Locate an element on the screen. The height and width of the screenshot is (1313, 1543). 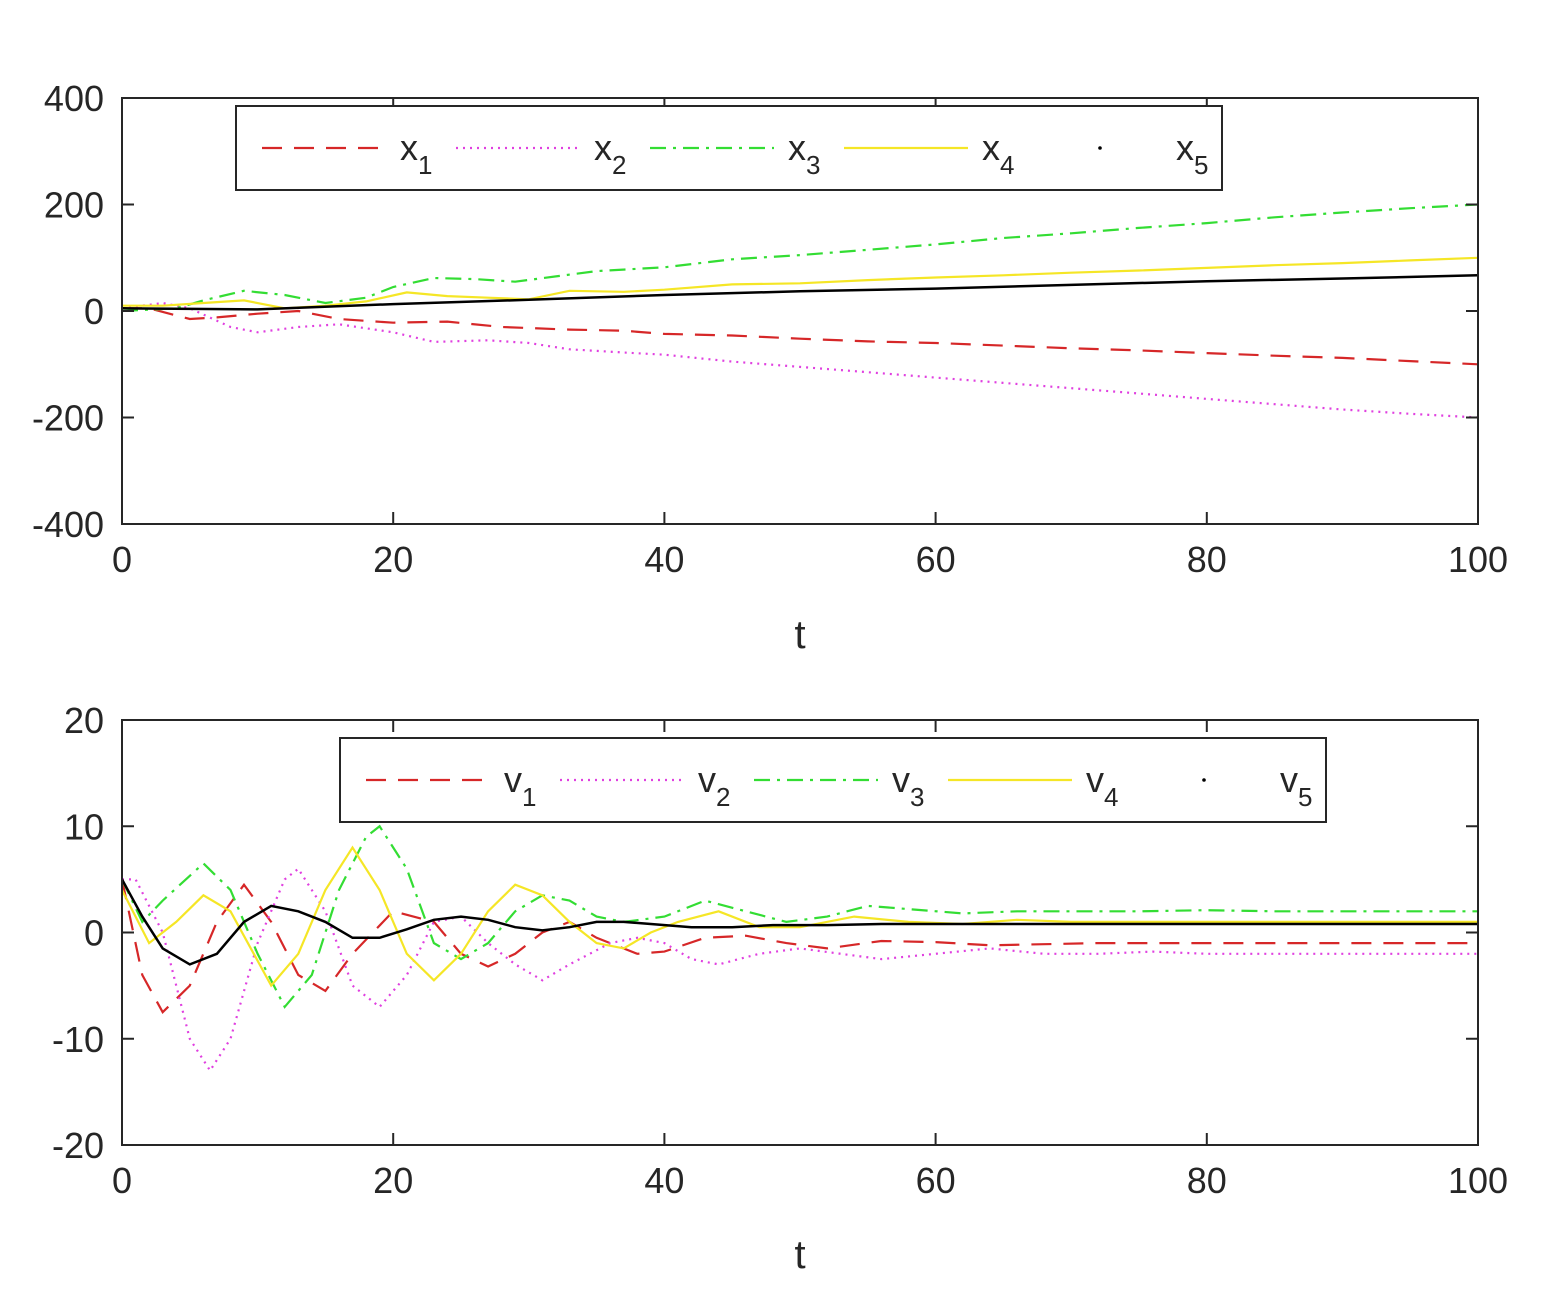
series-line-v1 is located at coordinates (800, 947).